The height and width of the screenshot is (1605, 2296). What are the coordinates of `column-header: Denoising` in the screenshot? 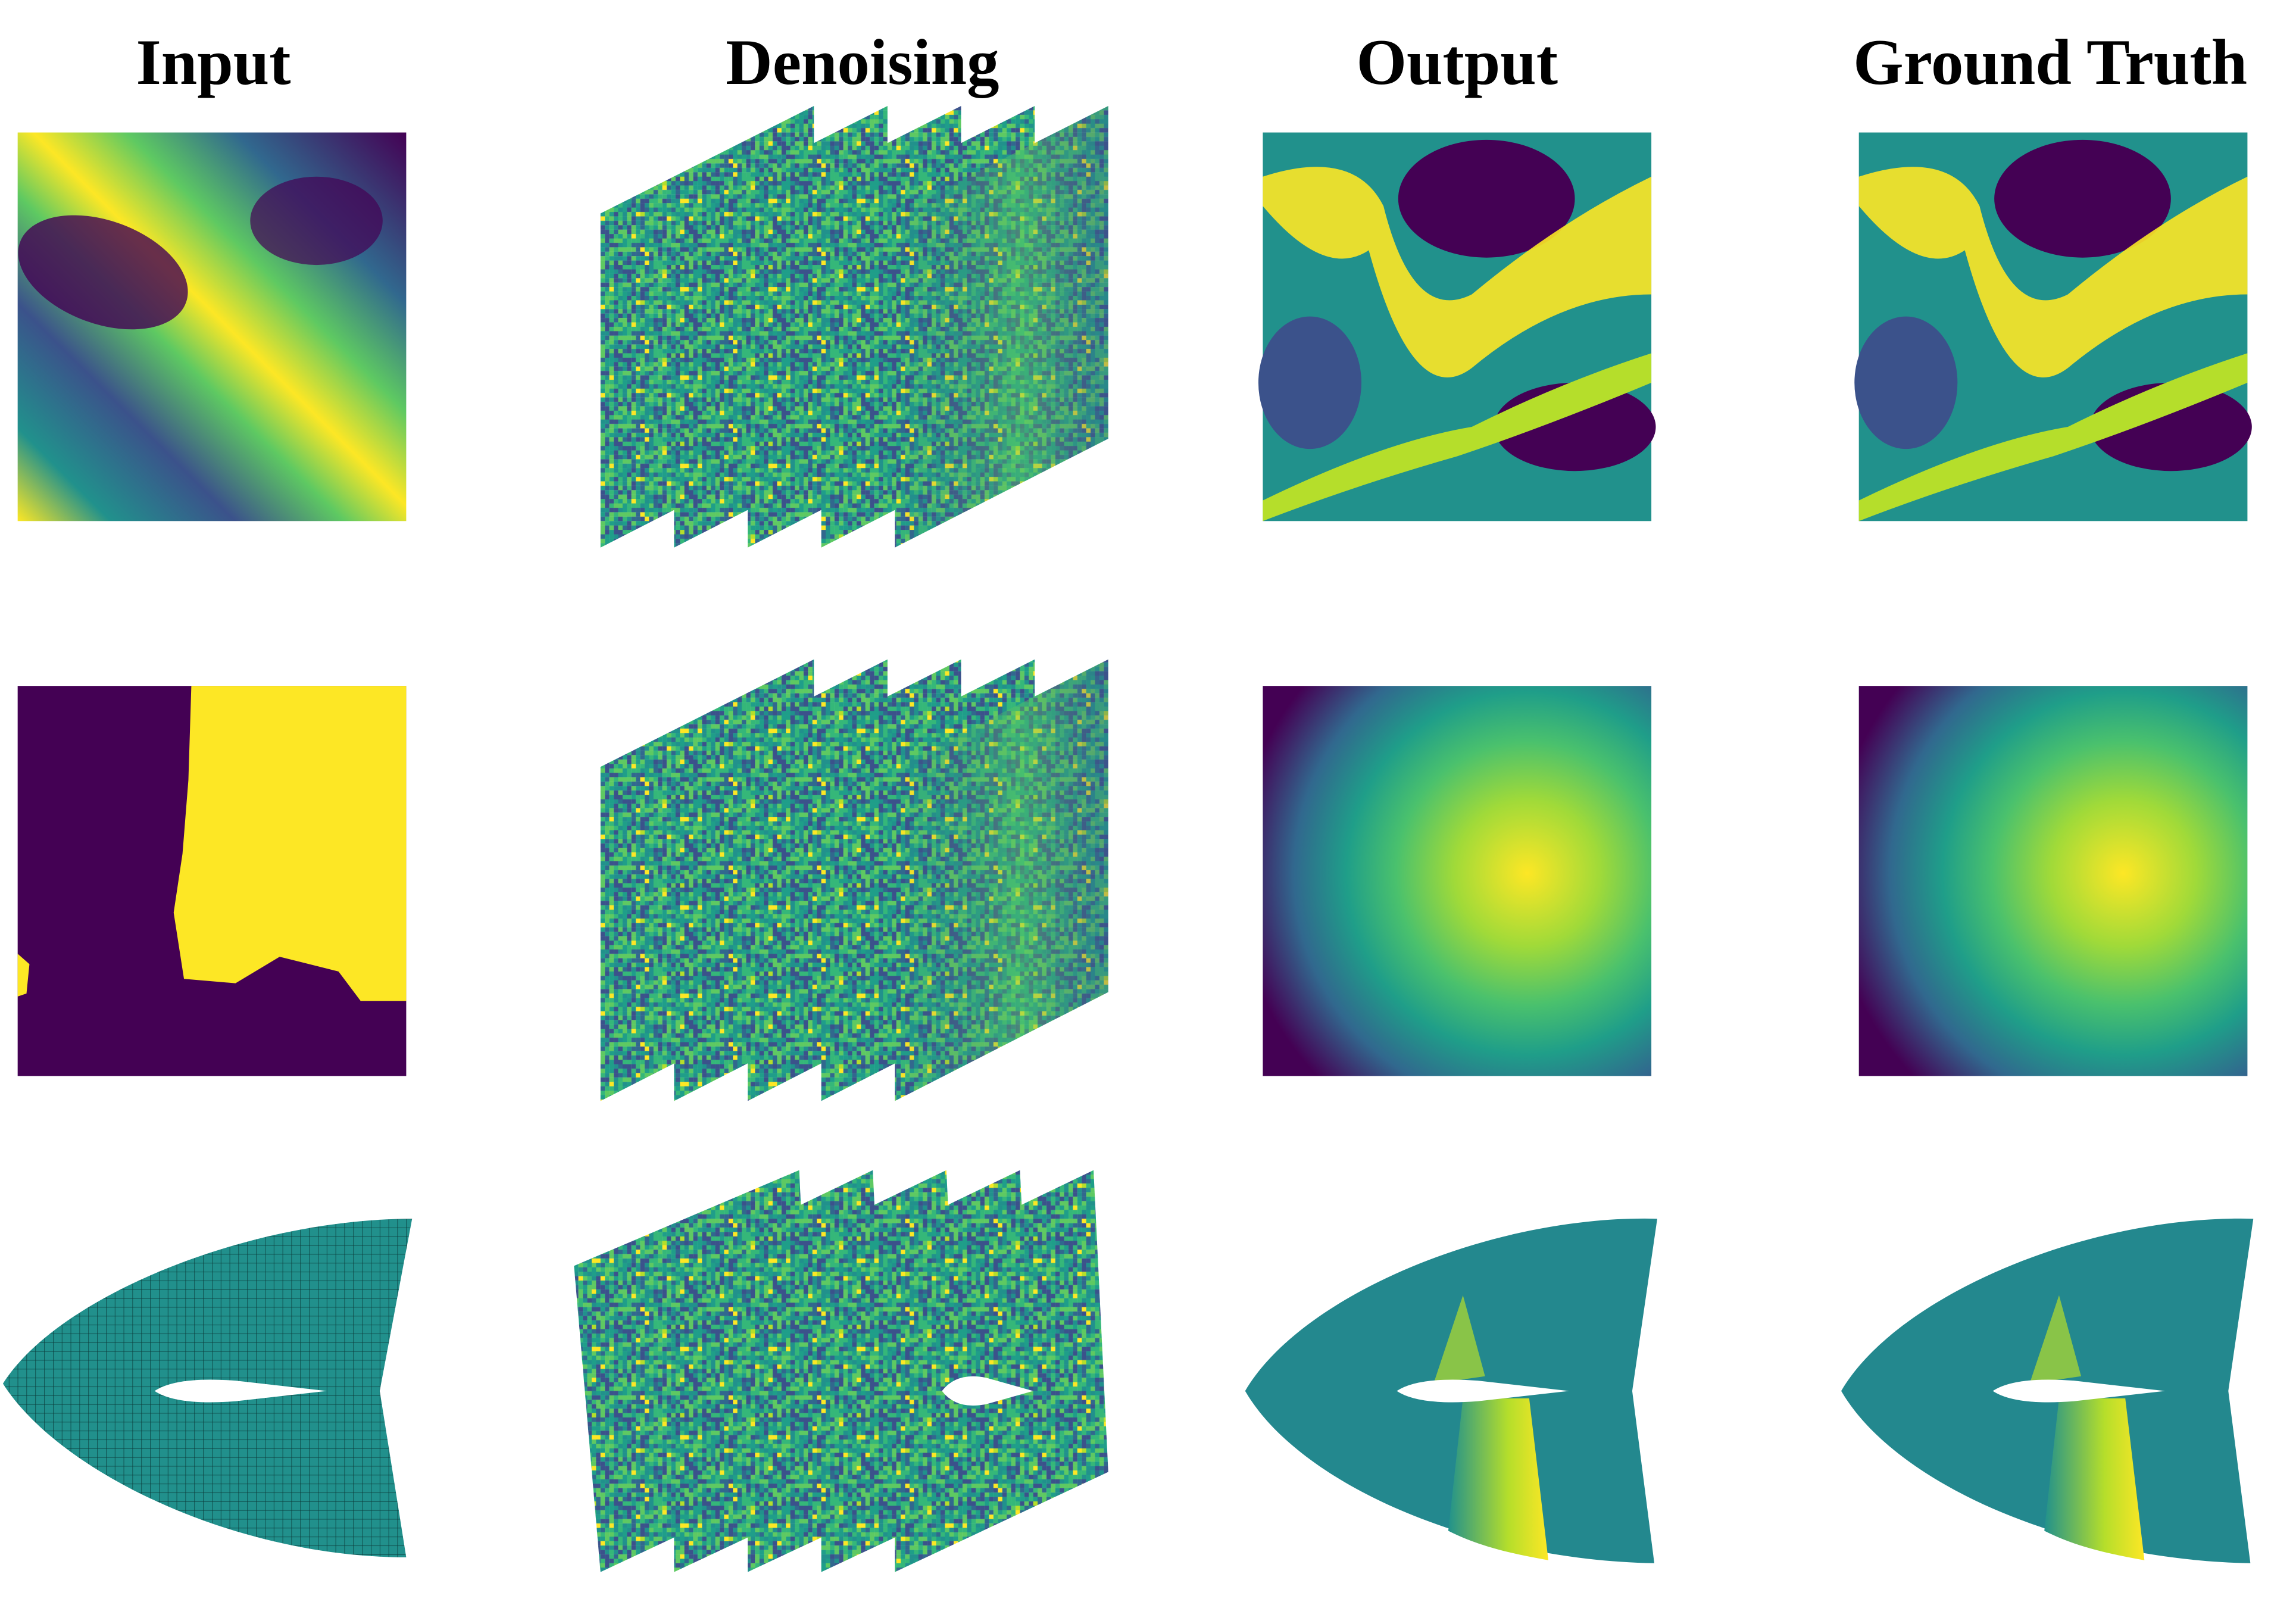 It's located at (862, 62).